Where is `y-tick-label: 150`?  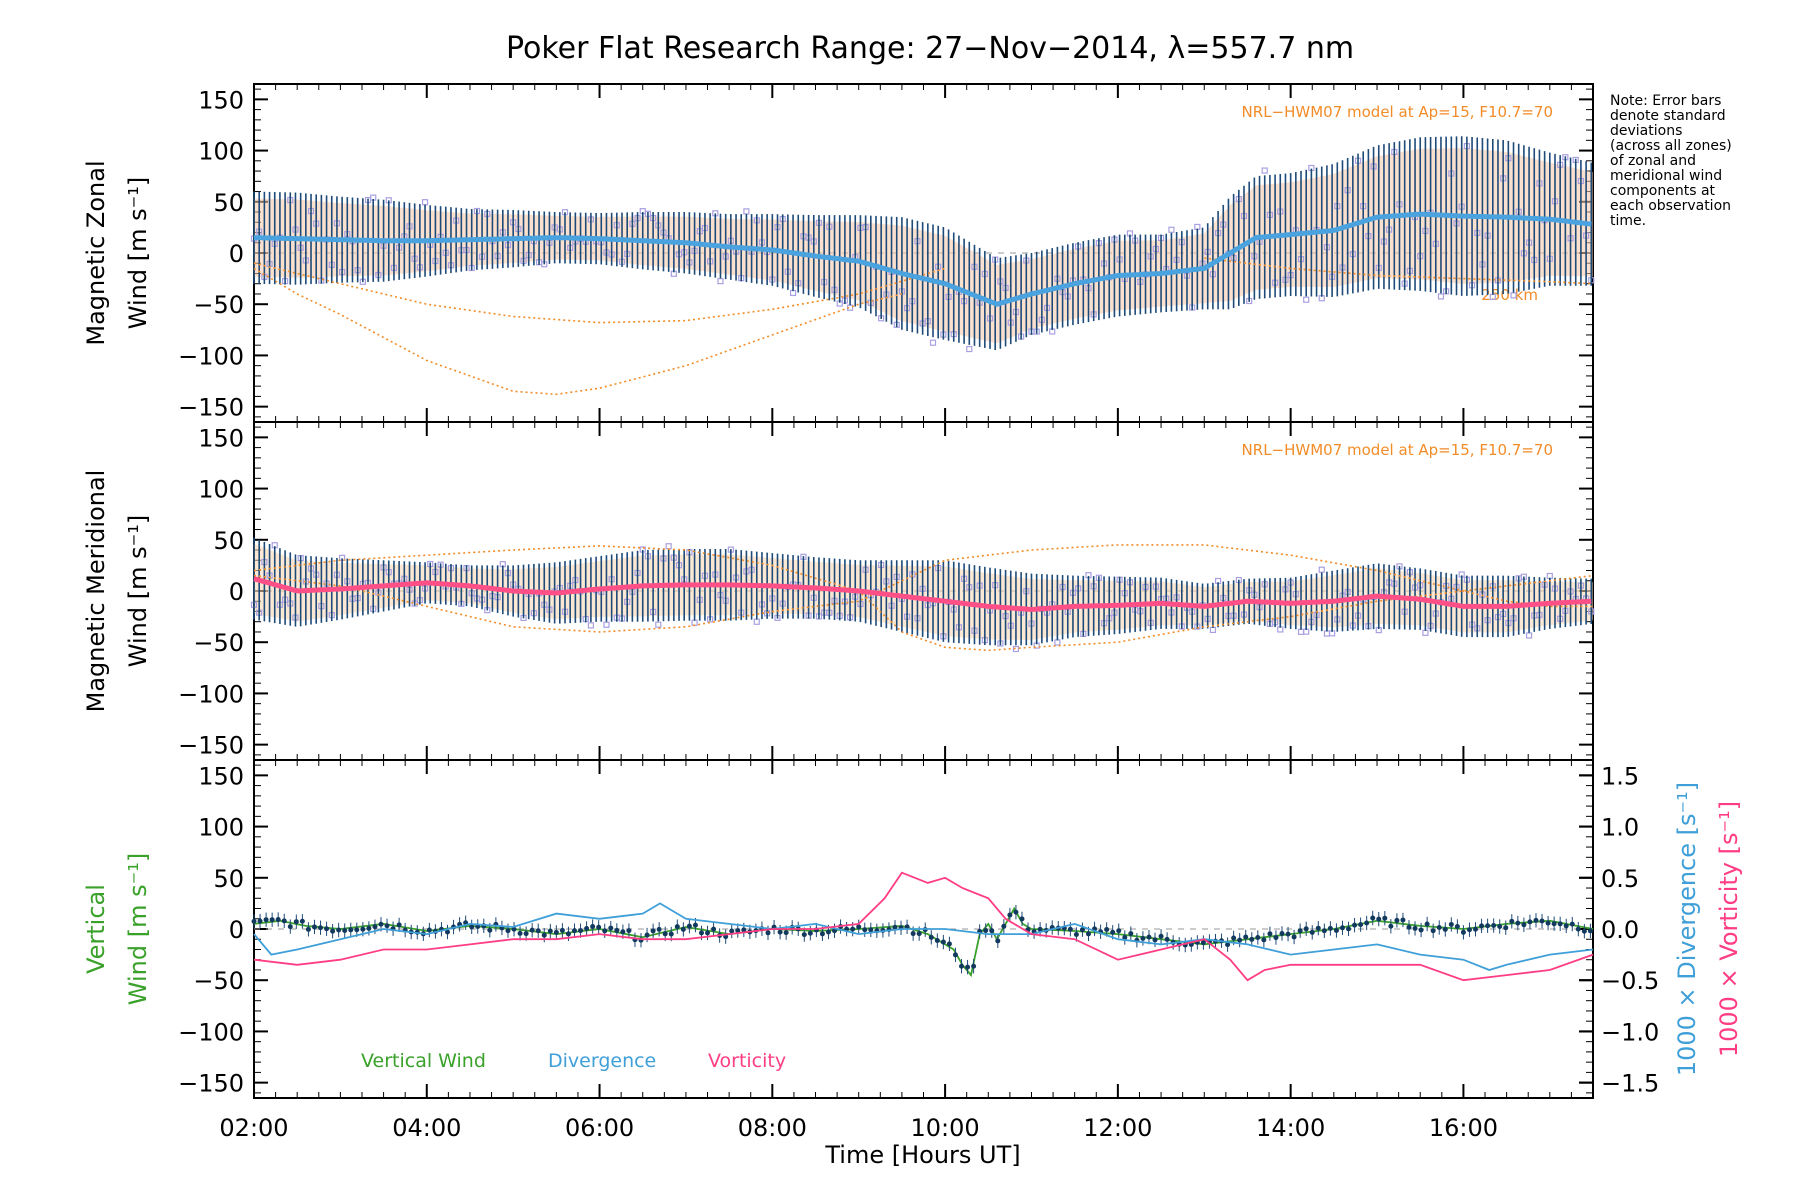
y-tick-label: 150 is located at coordinates (221, 438).